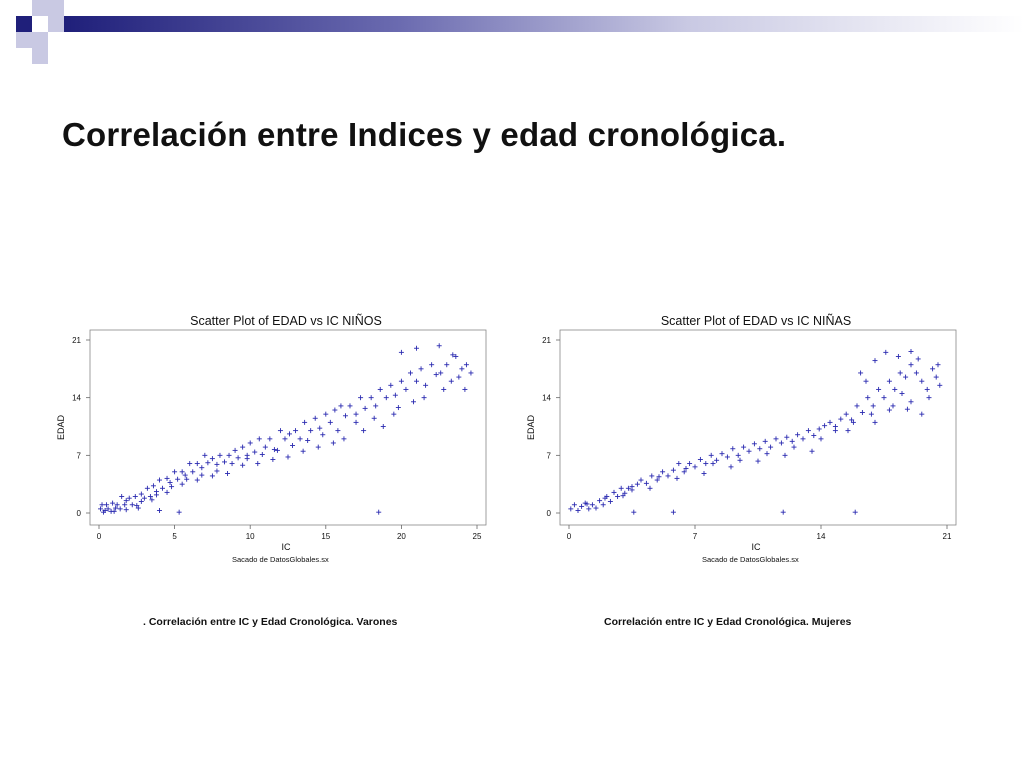  Describe the element at coordinates (695, 536) in the screenshot. I see `x-tick-label: 7` at that location.